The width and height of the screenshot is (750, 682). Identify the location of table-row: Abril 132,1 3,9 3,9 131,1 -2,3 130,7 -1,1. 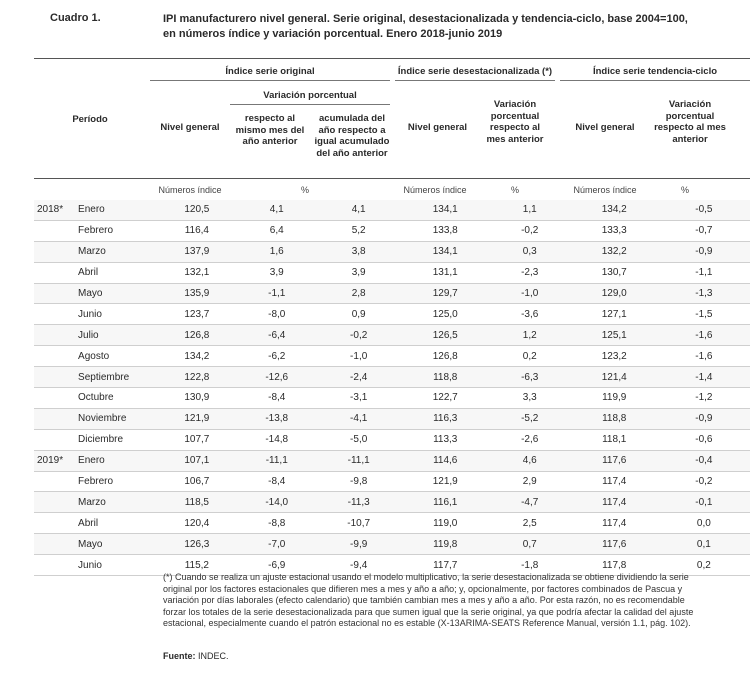
(392, 273).